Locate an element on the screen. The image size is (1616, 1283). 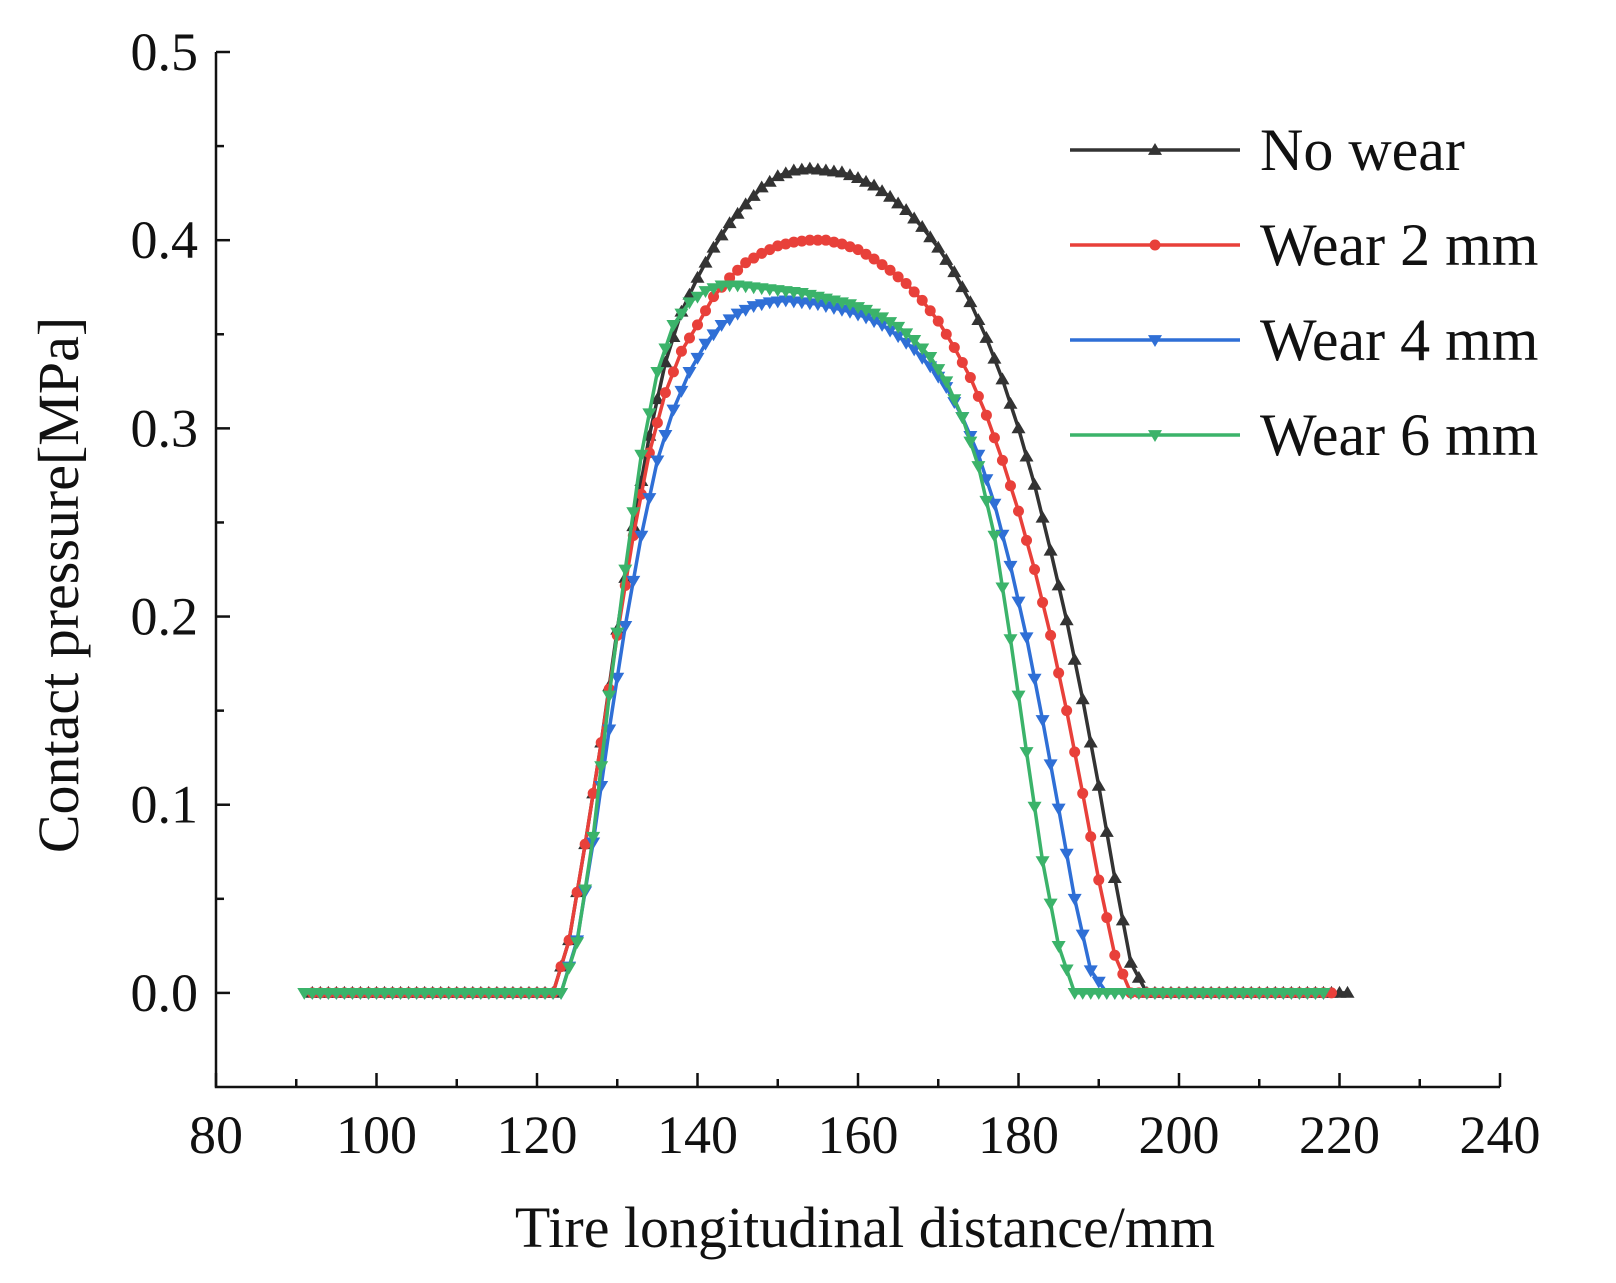
x-tick-label: 240 is located at coordinates (1500, 1135).